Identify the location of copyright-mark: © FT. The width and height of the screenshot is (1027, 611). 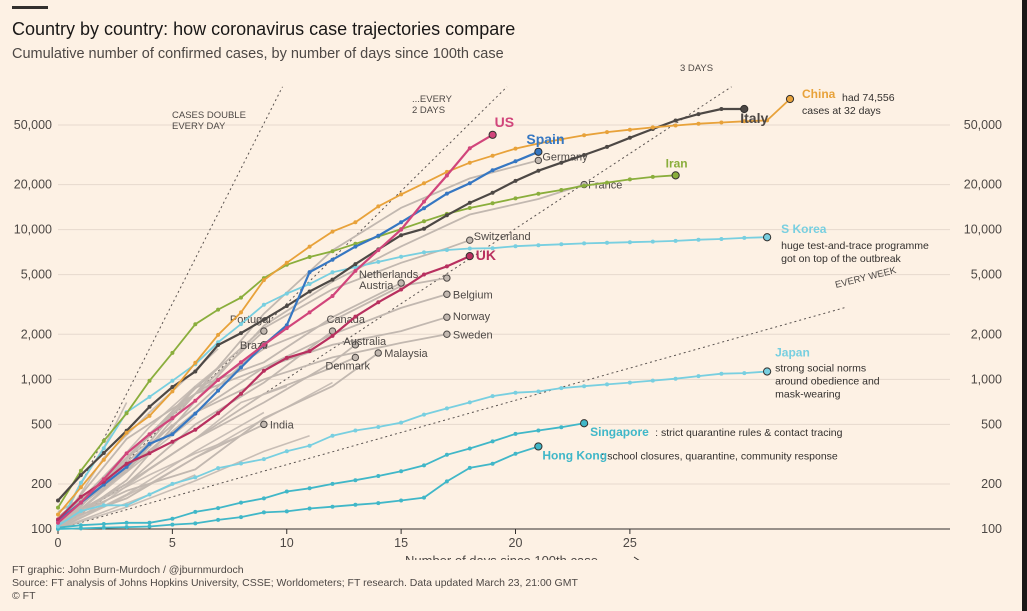
(24, 596).